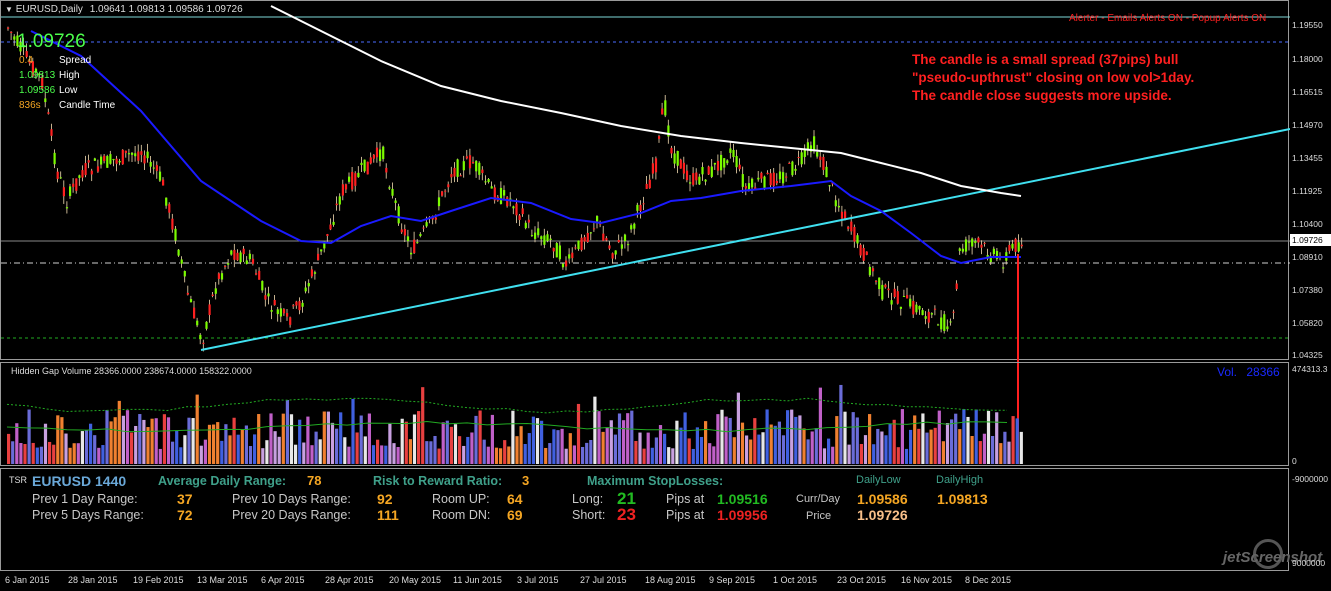  What do you see at coordinates (185, 499) in the screenshot?
I see `prev1-value: 37` at bounding box center [185, 499].